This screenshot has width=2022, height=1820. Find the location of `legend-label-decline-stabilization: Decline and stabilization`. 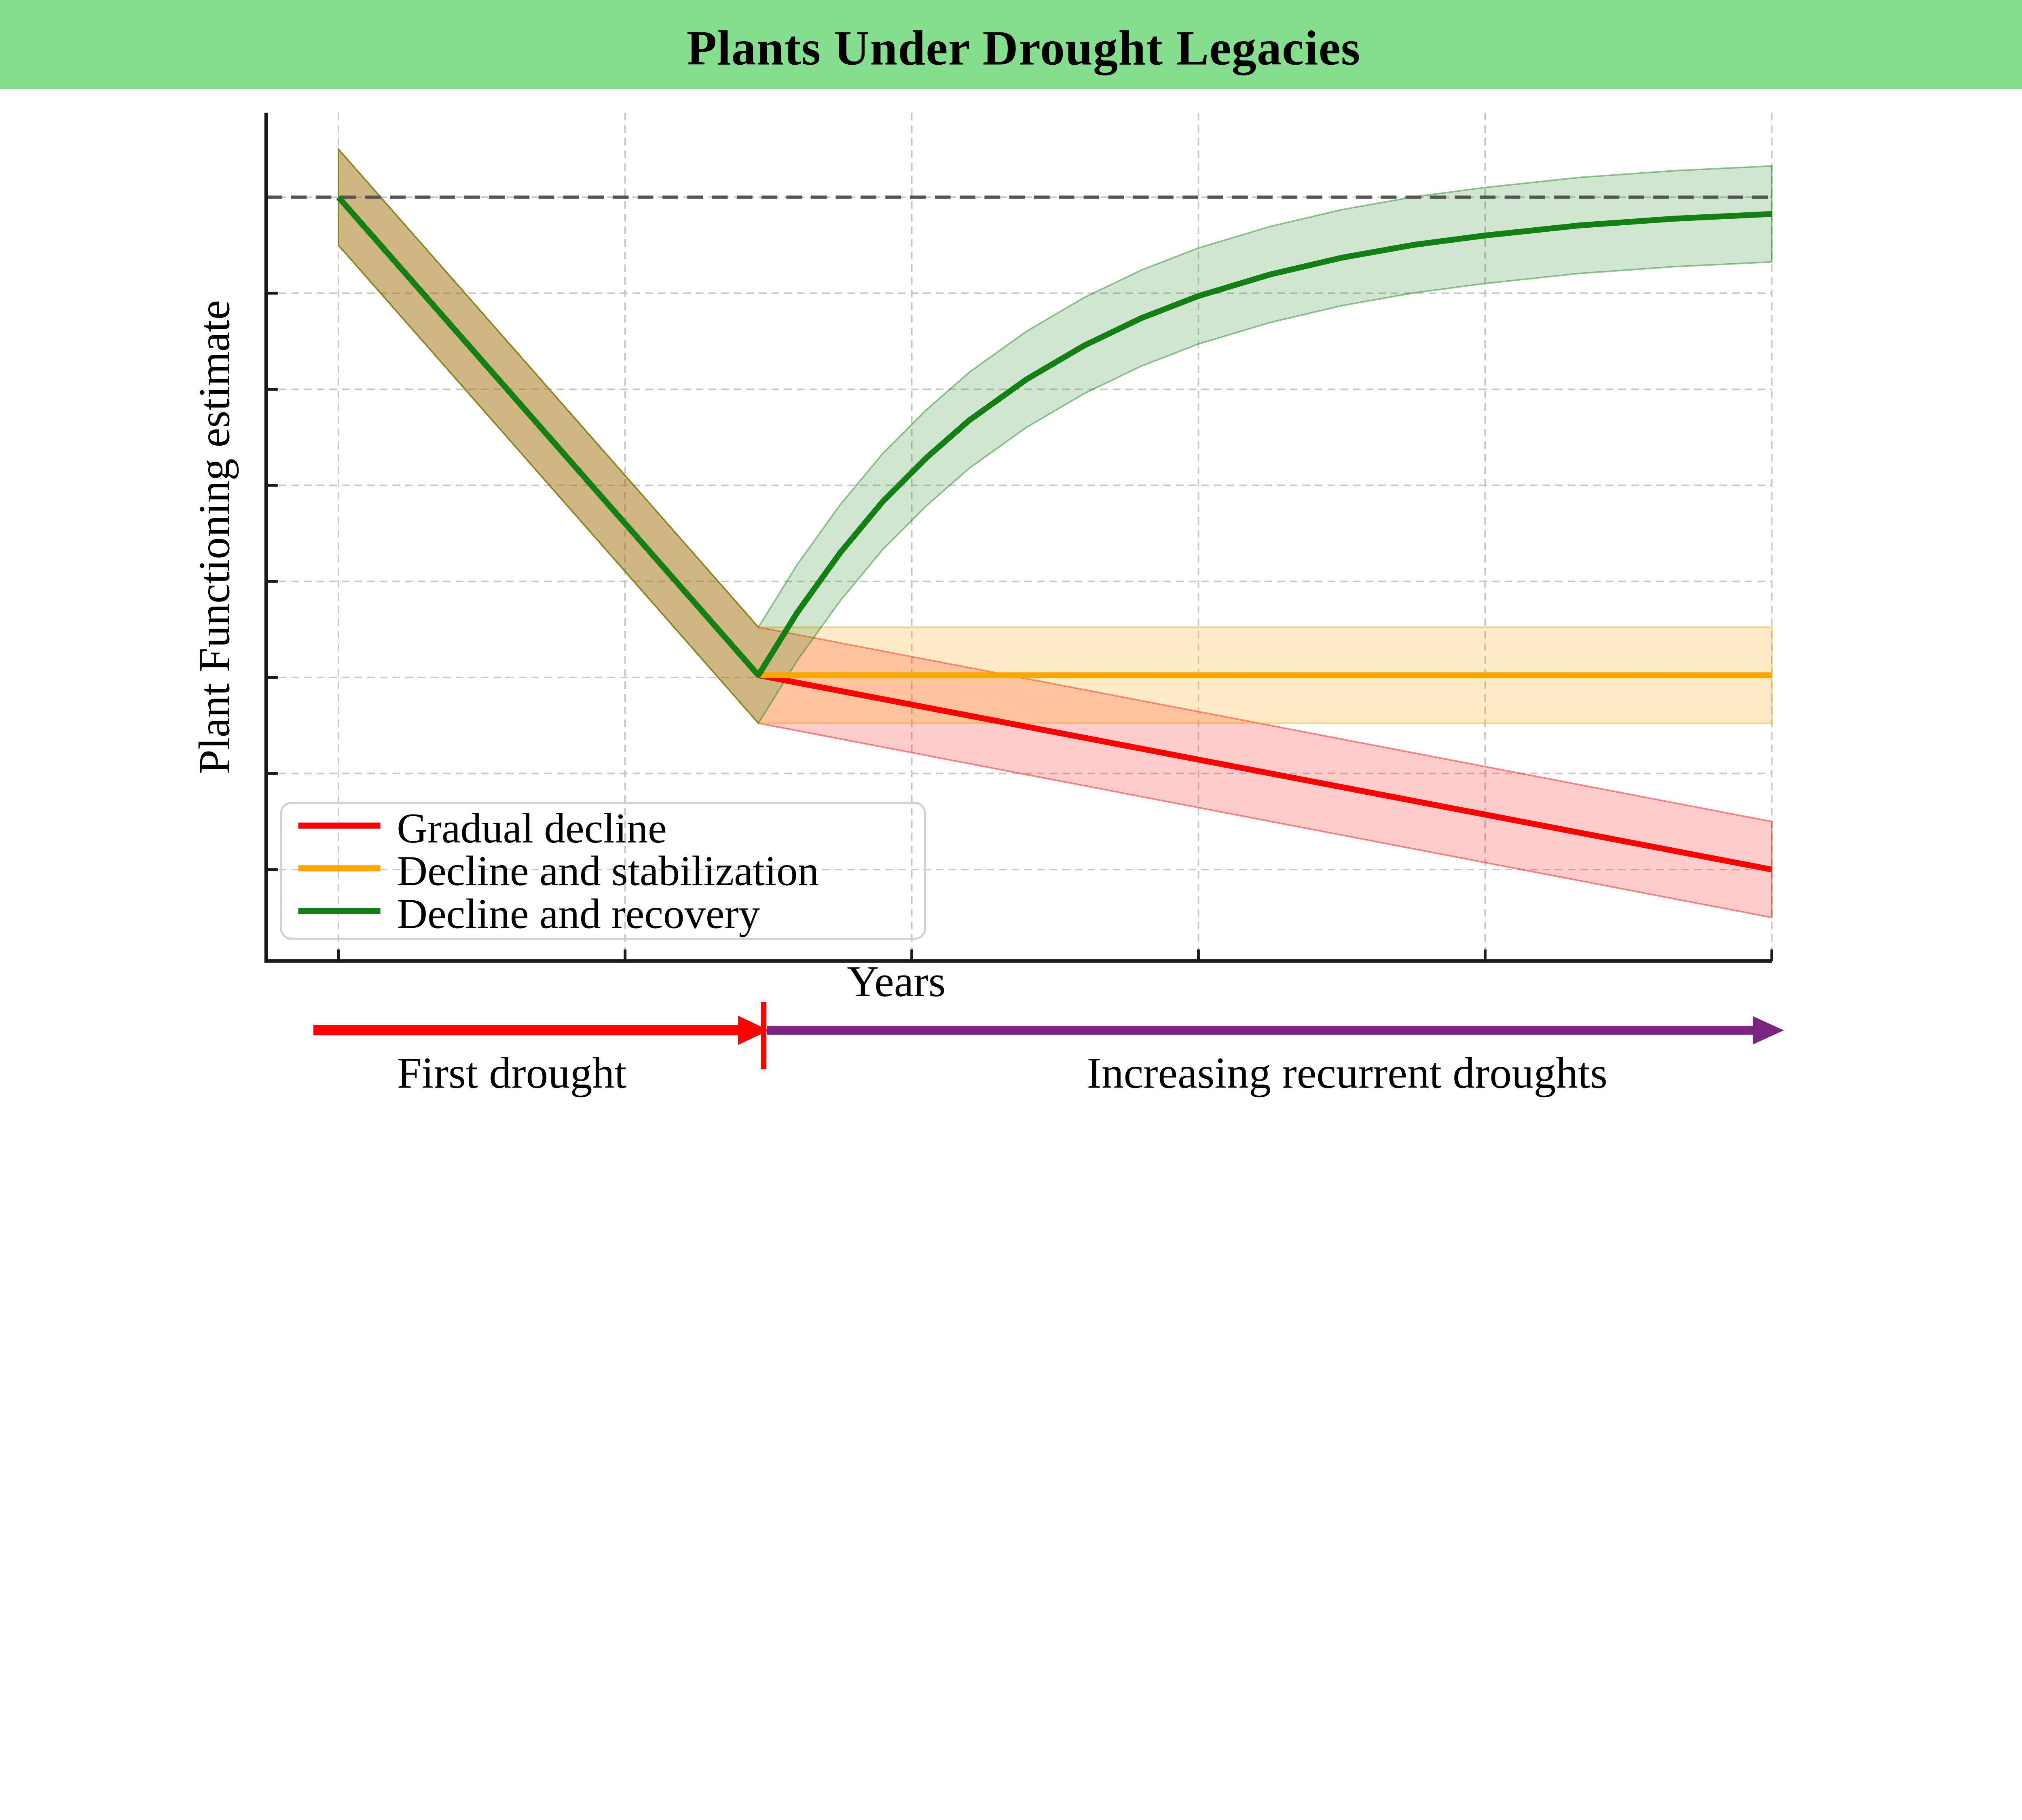

legend-label-decline-stabilization: Decline and stabilization is located at coordinates (608, 871).